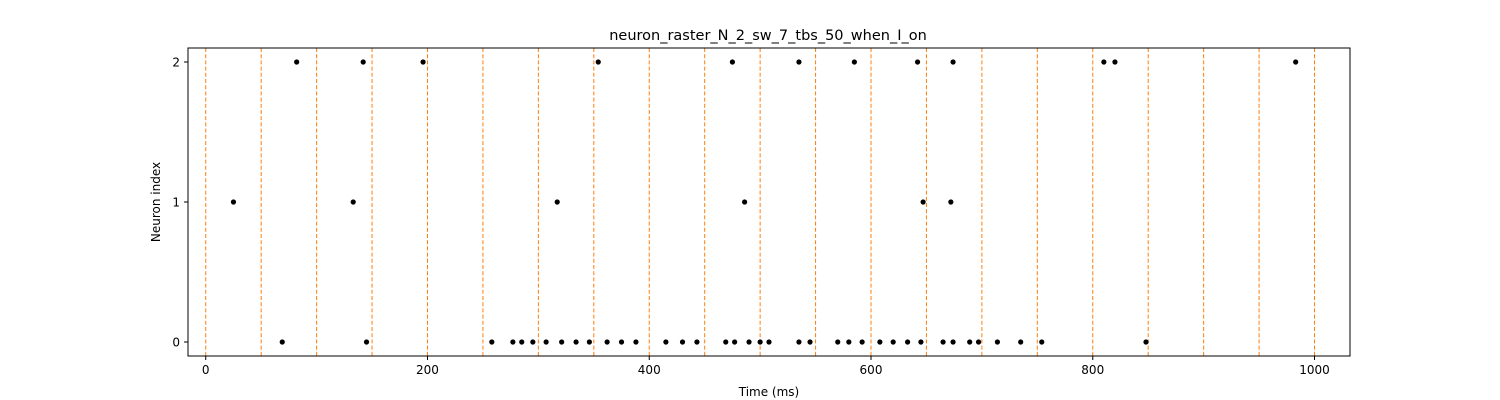  What do you see at coordinates (769, 392) in the screenshot?
I see `x-axis-label: Time (ms)` at bounding box center [769, 392].